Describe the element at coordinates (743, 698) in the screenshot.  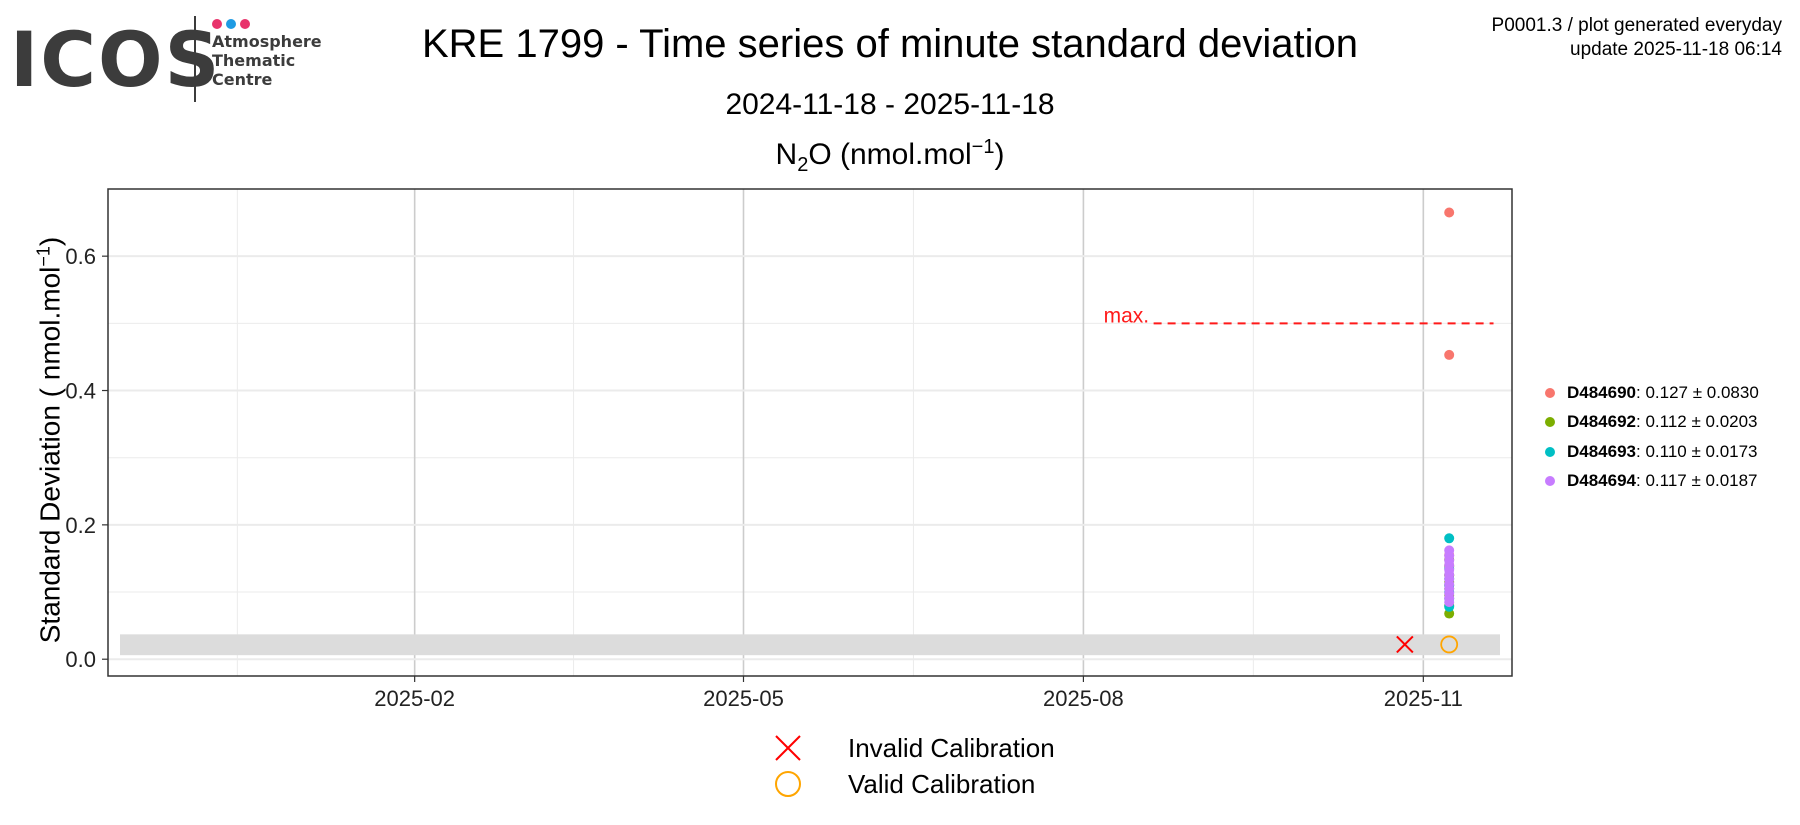
I see `x-tick-label: 2025-05` at that location.